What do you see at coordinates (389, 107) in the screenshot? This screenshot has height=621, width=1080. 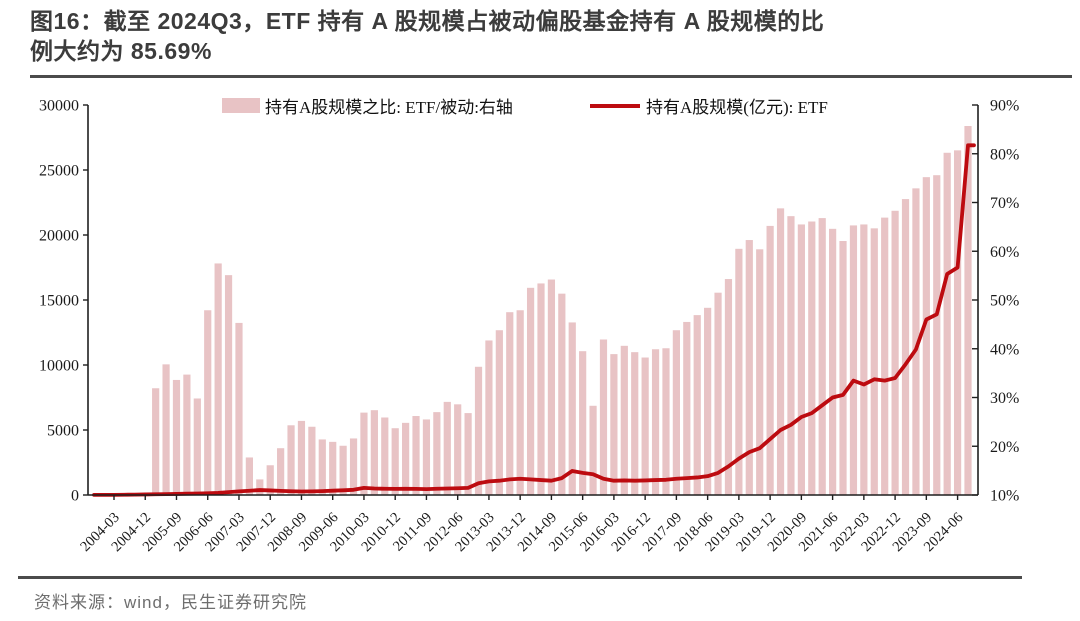 I see `bar-series-label: 持有A股规模之比: ETF/被动:右轴` at bounding box center [389, 107].